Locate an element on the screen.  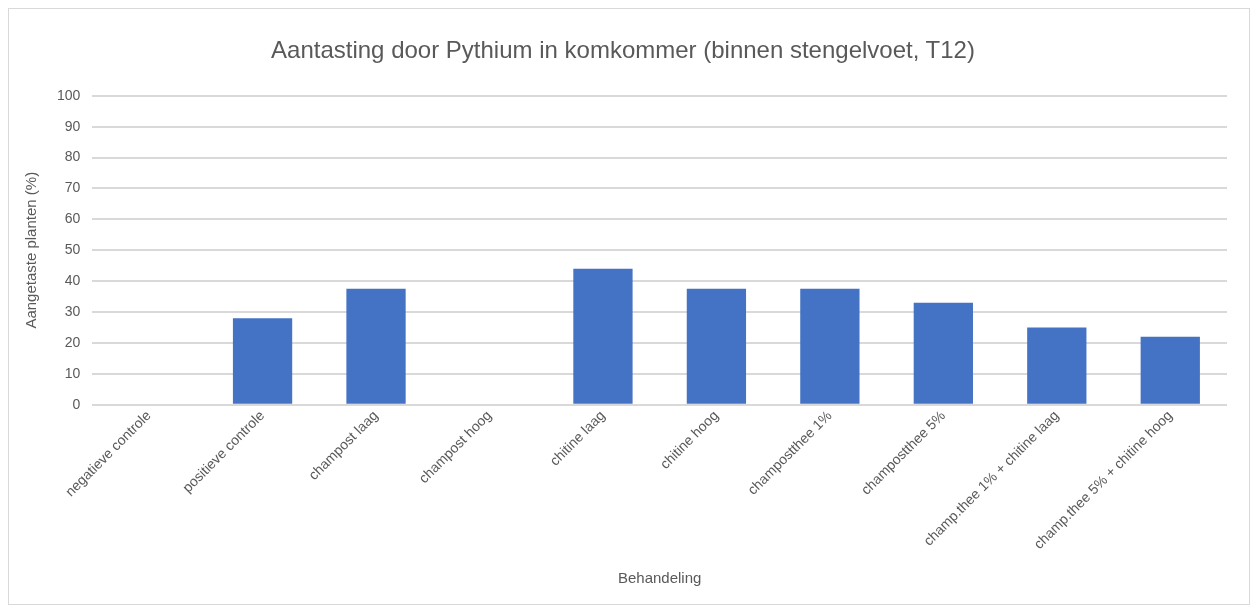
y-tick-label: 40 is located at coordinates (72, 279).